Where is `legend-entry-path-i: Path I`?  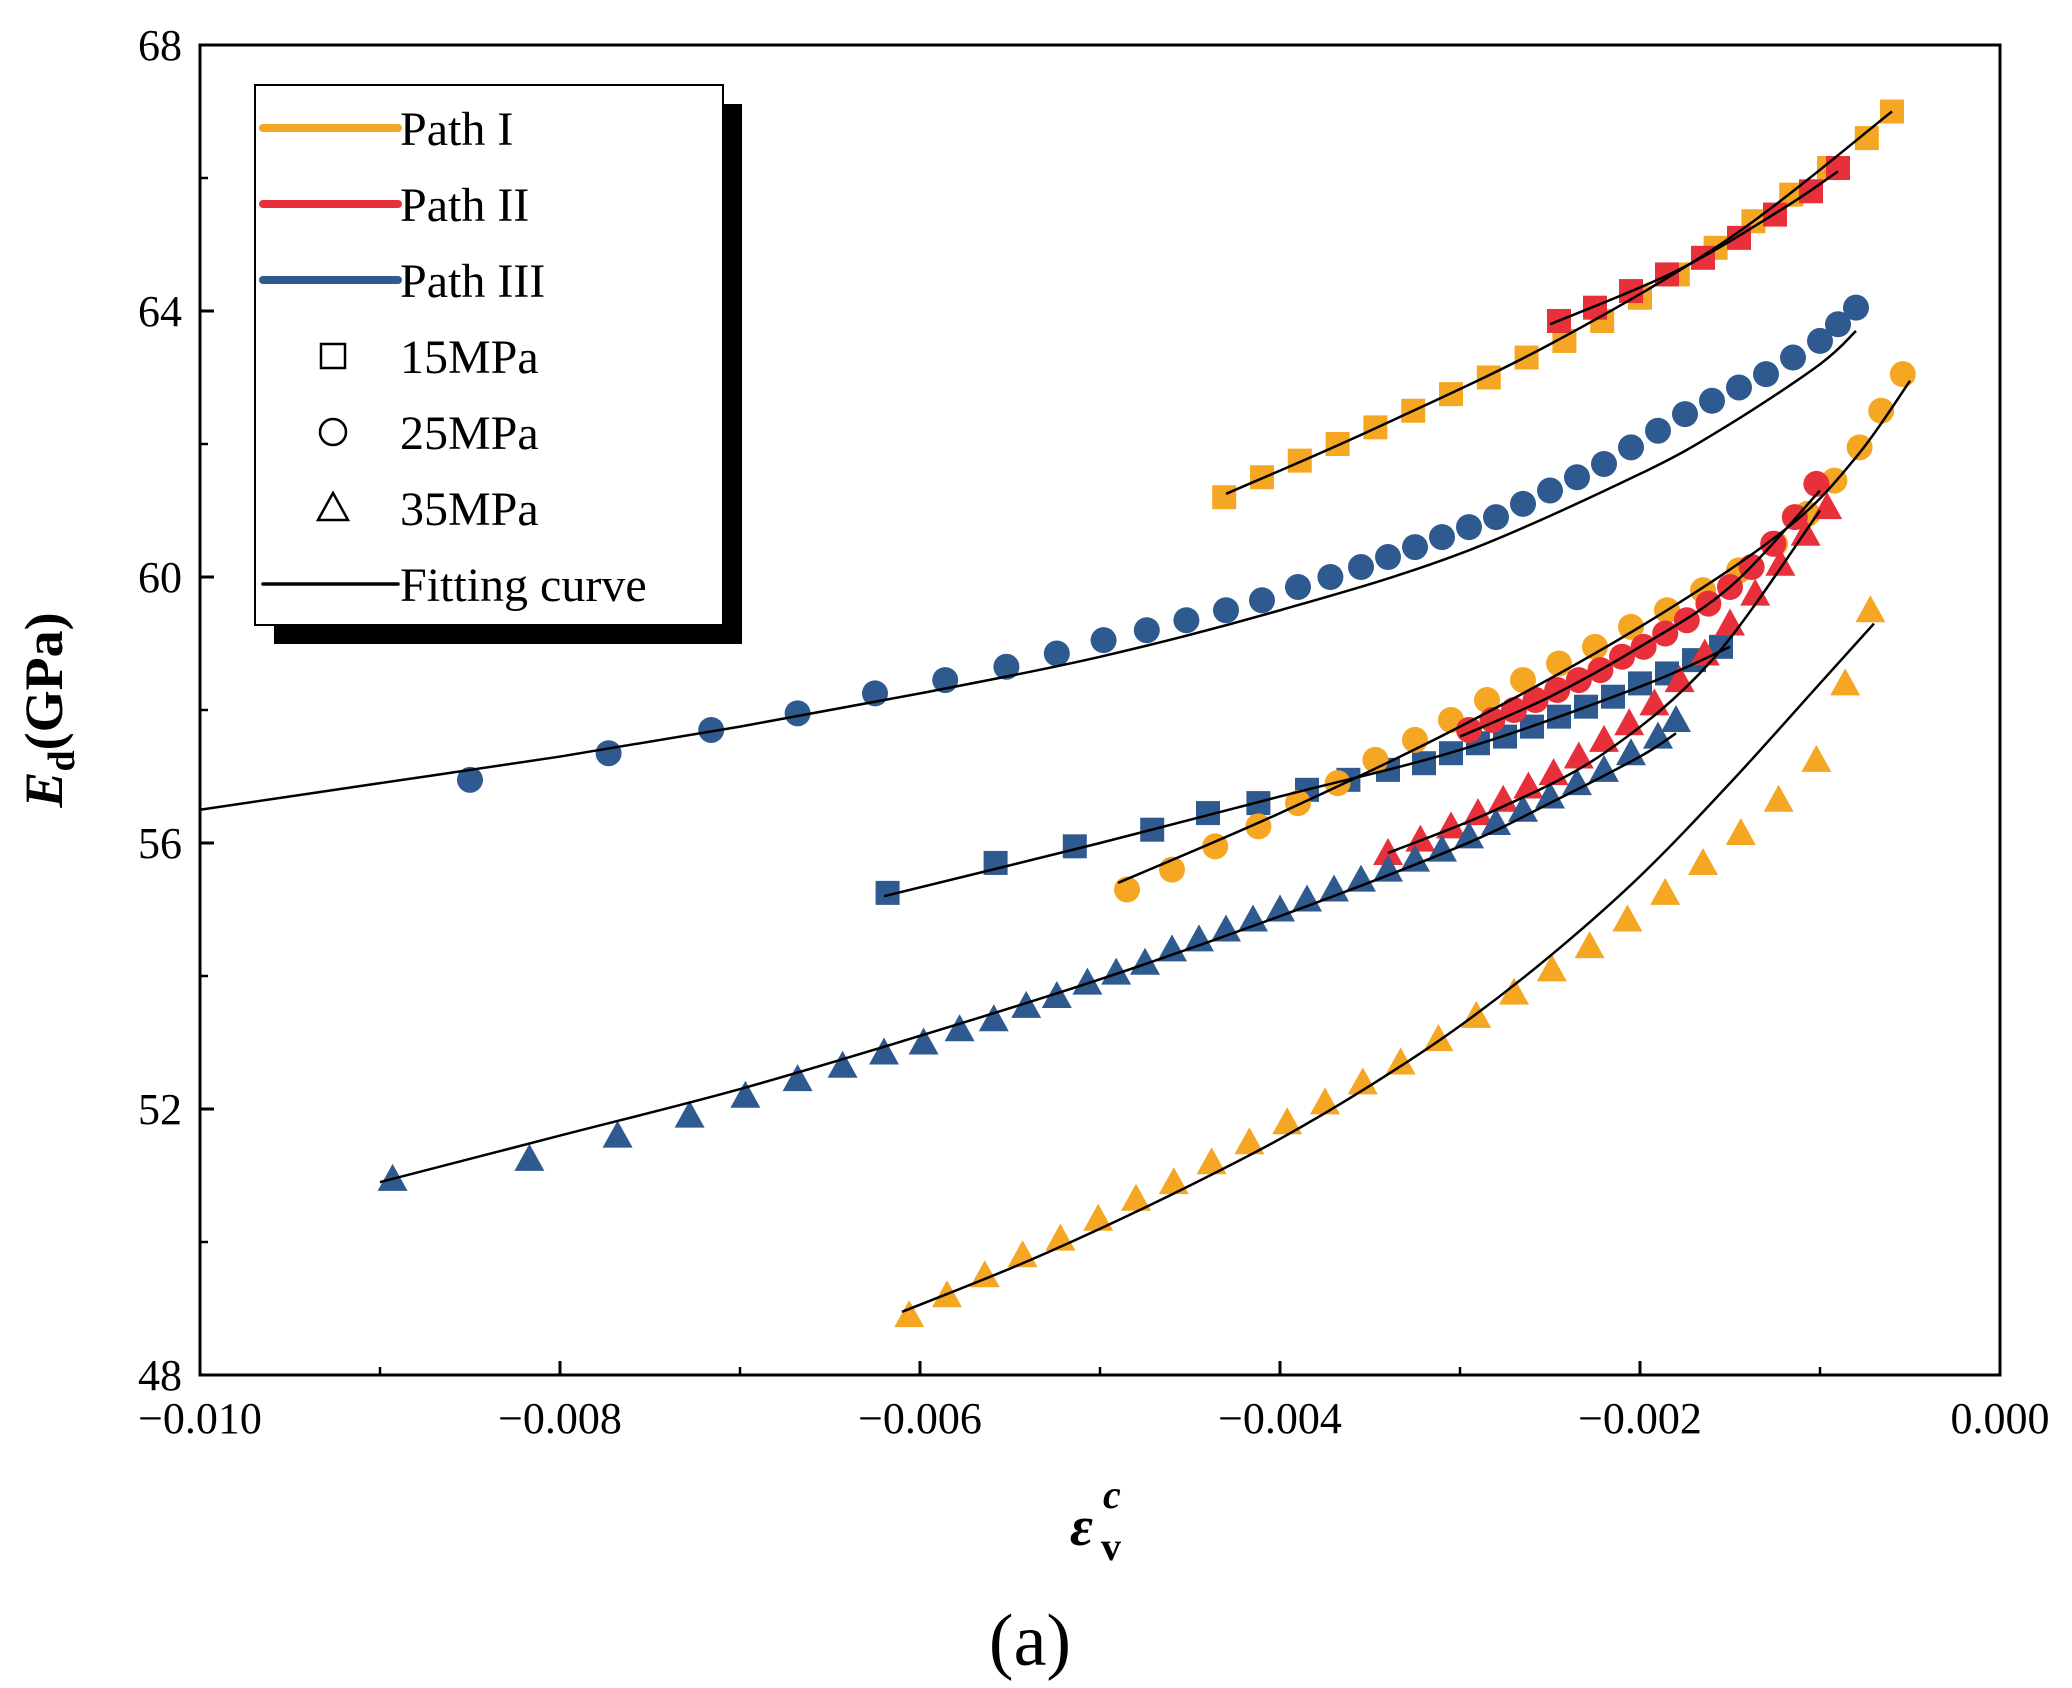 legend-entry-path-i: Path I is located at coordinates (386, 129).